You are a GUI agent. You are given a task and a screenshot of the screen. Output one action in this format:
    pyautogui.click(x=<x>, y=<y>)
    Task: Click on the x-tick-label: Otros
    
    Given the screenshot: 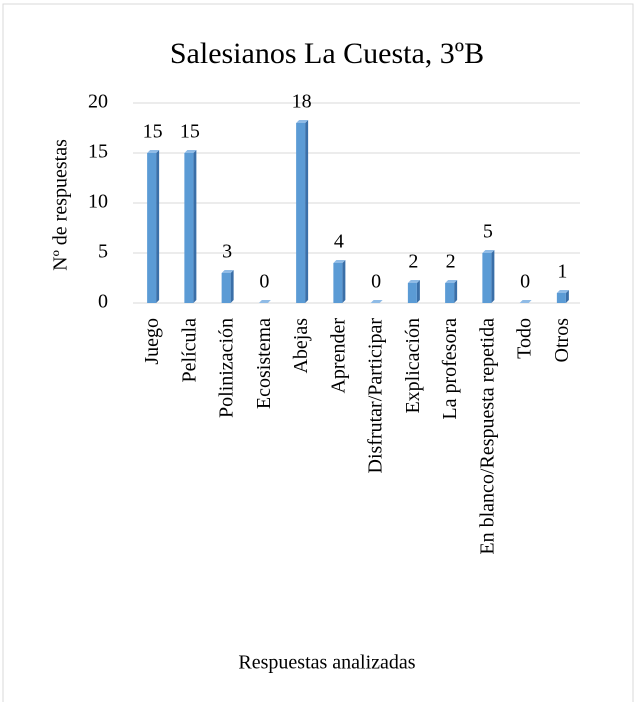 What is the action you would take?
    pyautogui.click(x=562, y=340)
    